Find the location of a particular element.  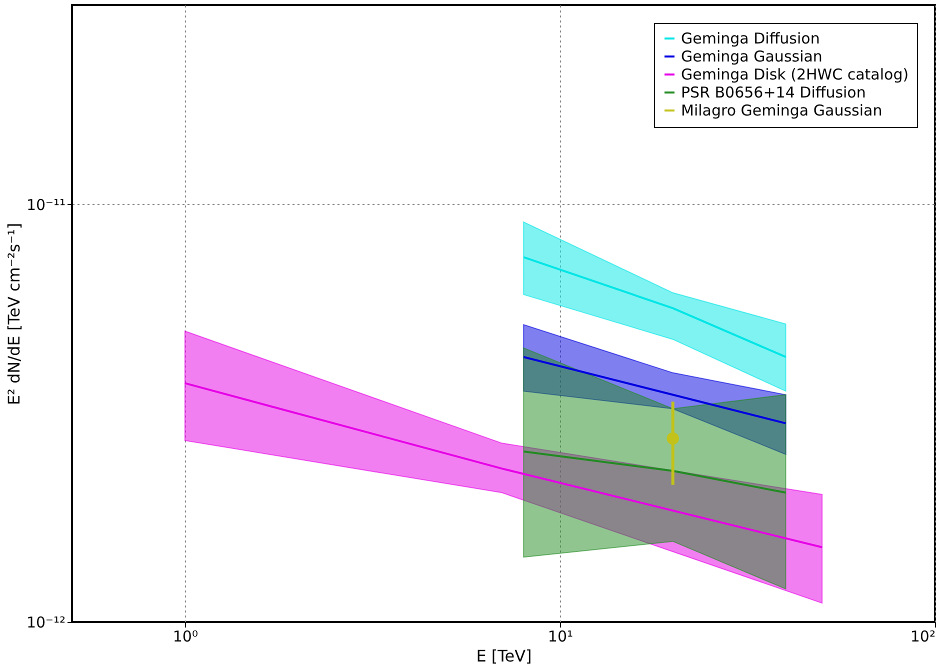

legend-label: Geminga Diffusion is located at coordinates (750, 39).